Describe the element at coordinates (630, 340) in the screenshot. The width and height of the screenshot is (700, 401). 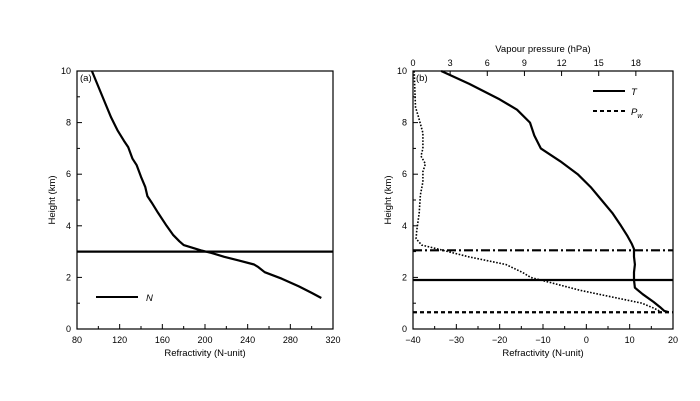
I see `x-tick-label: 10` at that location.